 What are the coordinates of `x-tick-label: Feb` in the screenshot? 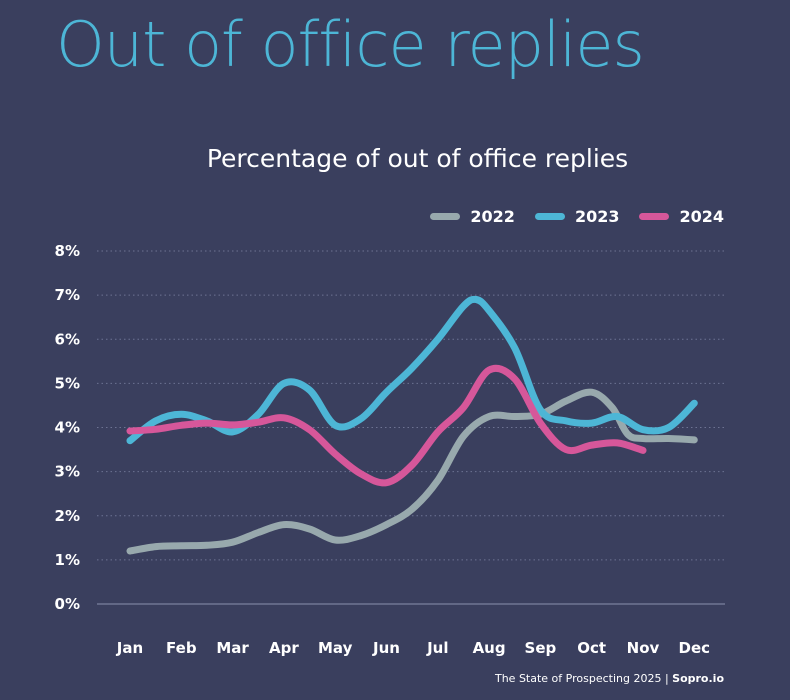 It's located at (181, 648).